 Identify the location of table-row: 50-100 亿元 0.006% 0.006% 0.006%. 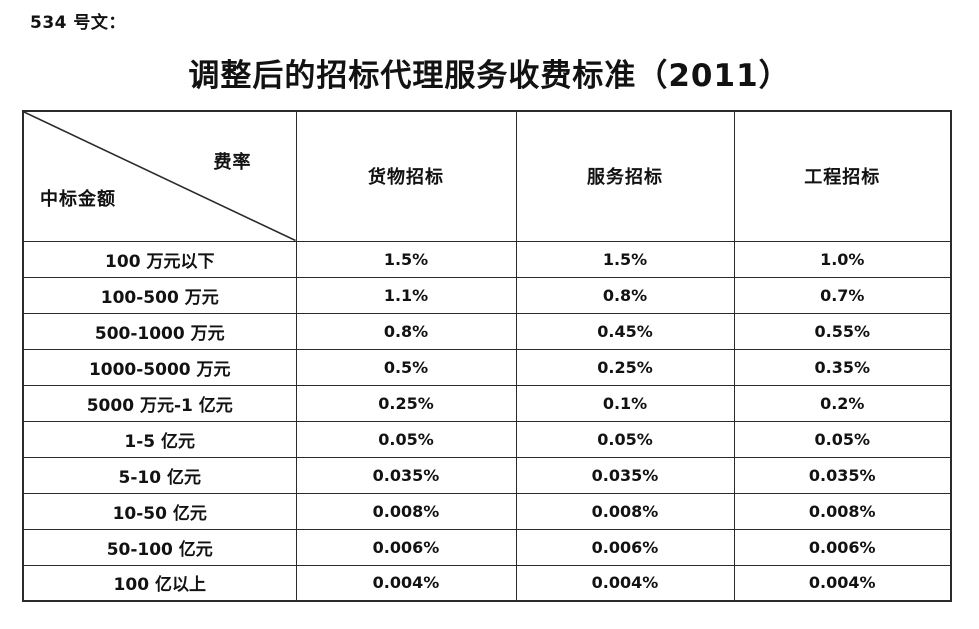
(487, 547).